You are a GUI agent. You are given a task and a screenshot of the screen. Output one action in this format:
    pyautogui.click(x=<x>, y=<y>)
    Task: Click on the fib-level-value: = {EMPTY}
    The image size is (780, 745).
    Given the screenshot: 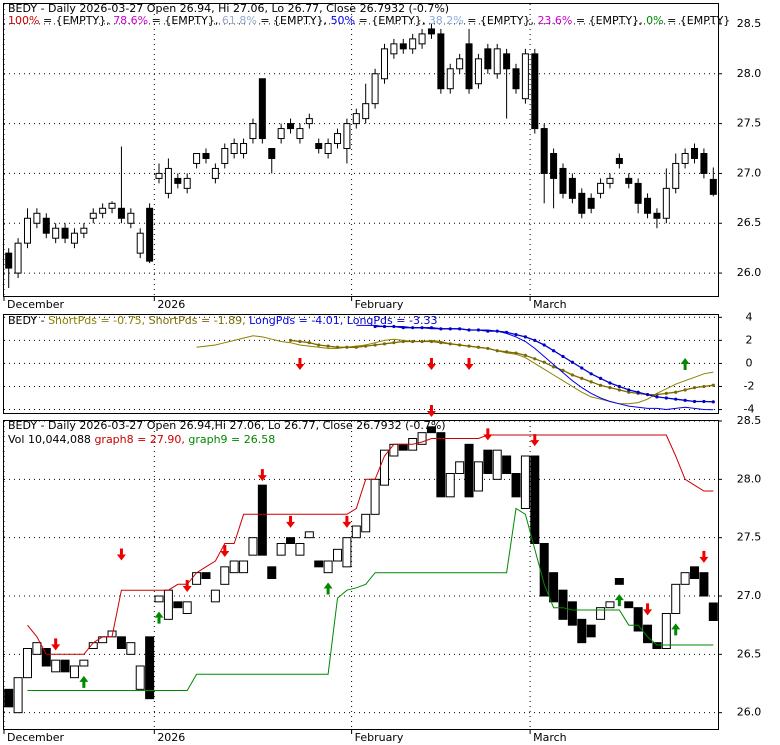 What is the action you would take?
    pyautogui.click(x=698, y=20)
    